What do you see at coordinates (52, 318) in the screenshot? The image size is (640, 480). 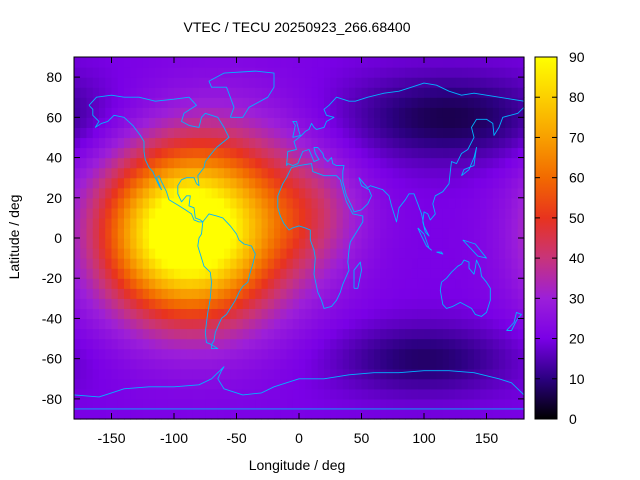 I see `y-tick-label: -40` at bounding box center [52, 318].